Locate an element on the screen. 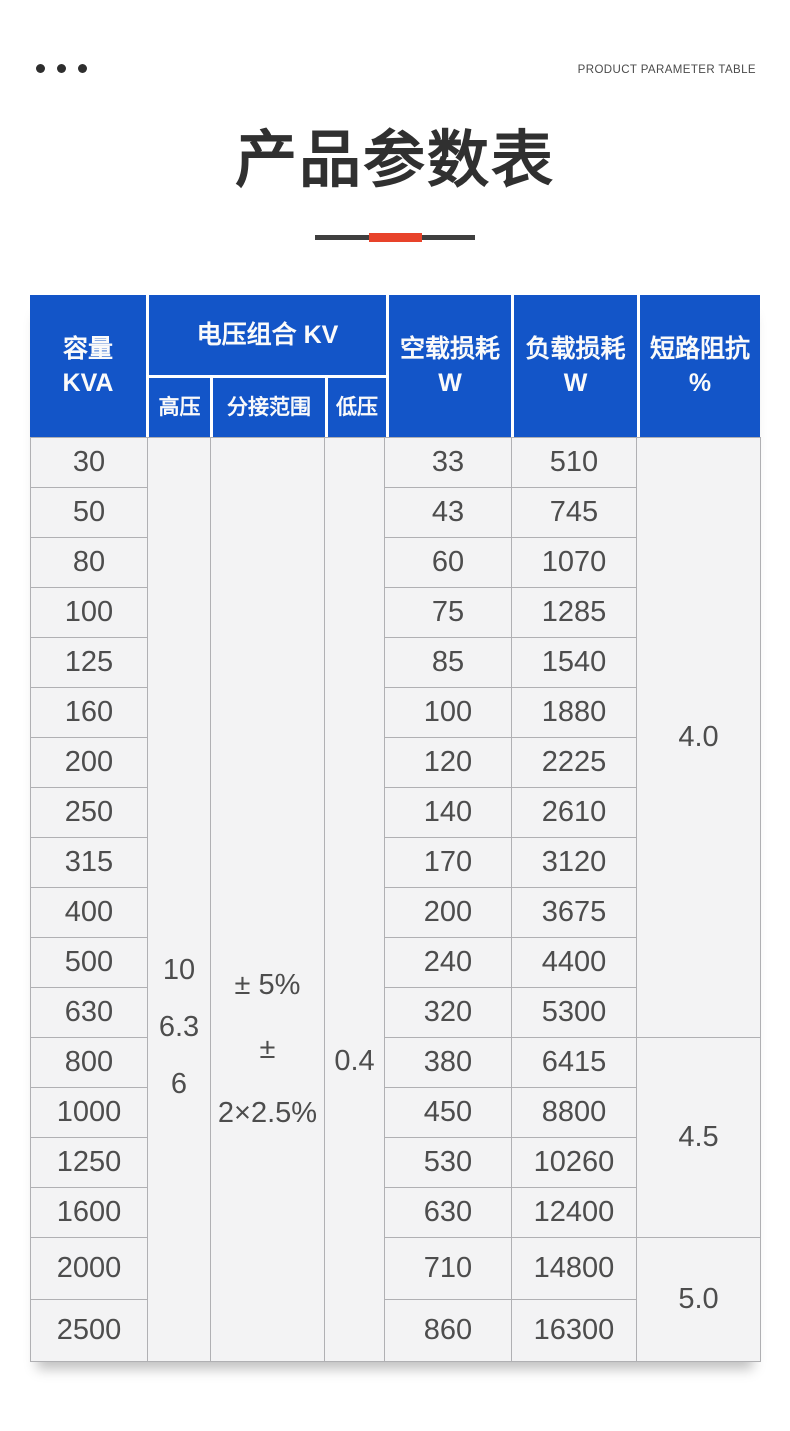 The width and height of the screenshot is (790, 1431). table-row: 160 100 1880 is located at coordinates (395, 712).